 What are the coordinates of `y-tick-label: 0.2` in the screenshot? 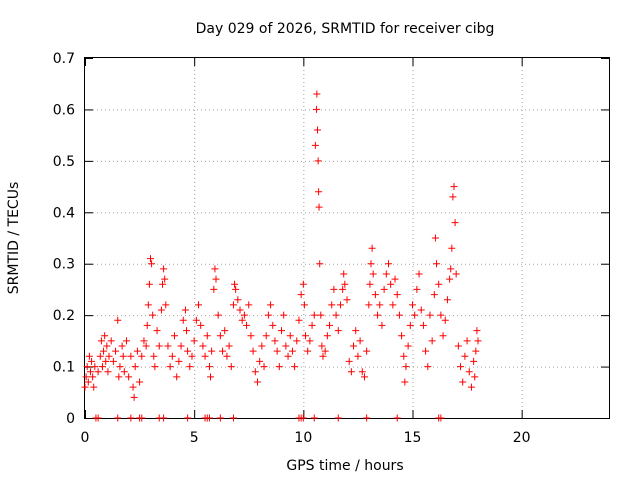 It's located at (64, 316).